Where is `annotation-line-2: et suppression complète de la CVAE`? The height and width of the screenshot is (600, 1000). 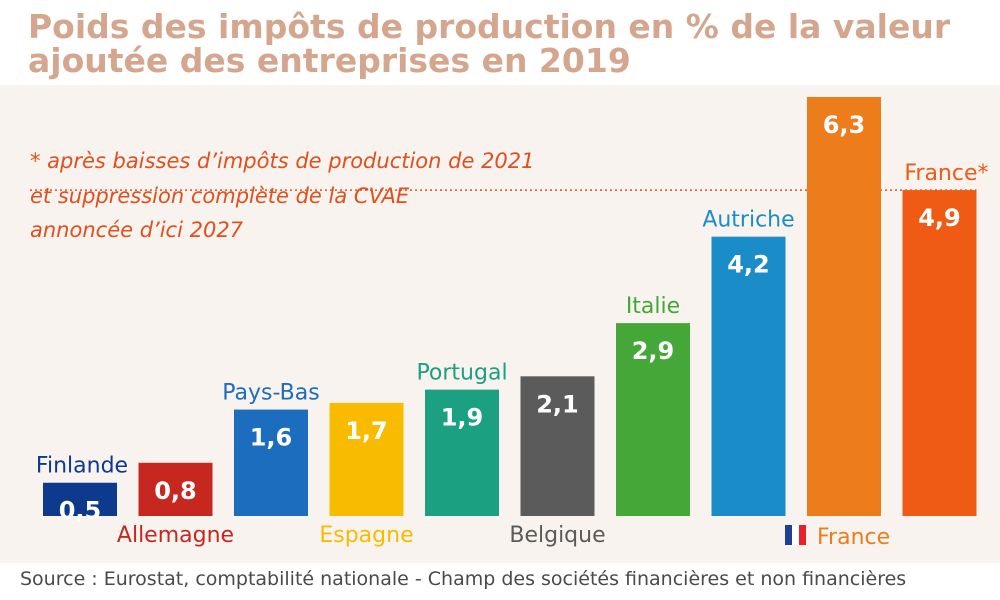
annotation-line-2: et suppression complète de la CVAE is located at coordinates (220, 196).